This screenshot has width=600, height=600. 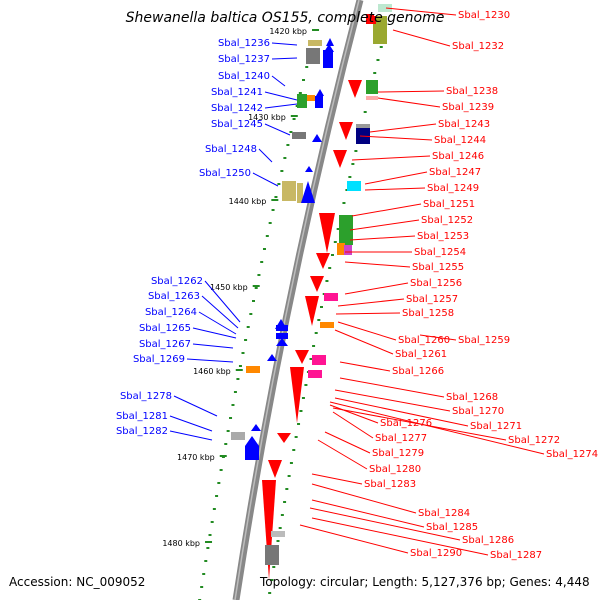 What do you see at coordinates (77, 582) in the screenshot?
I see `accession-text: Accession: NC_009052` at bounding box center [77, 582].